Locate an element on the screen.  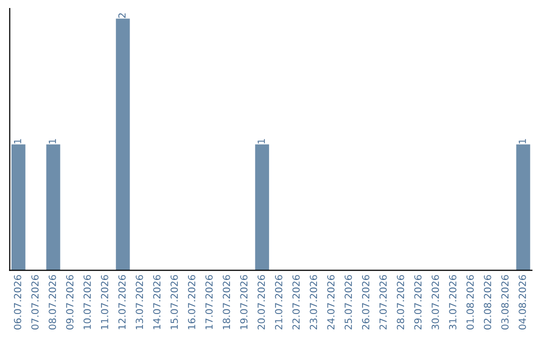
x-tick-label: 27.07.2026 is located at coordinates (383, 302).